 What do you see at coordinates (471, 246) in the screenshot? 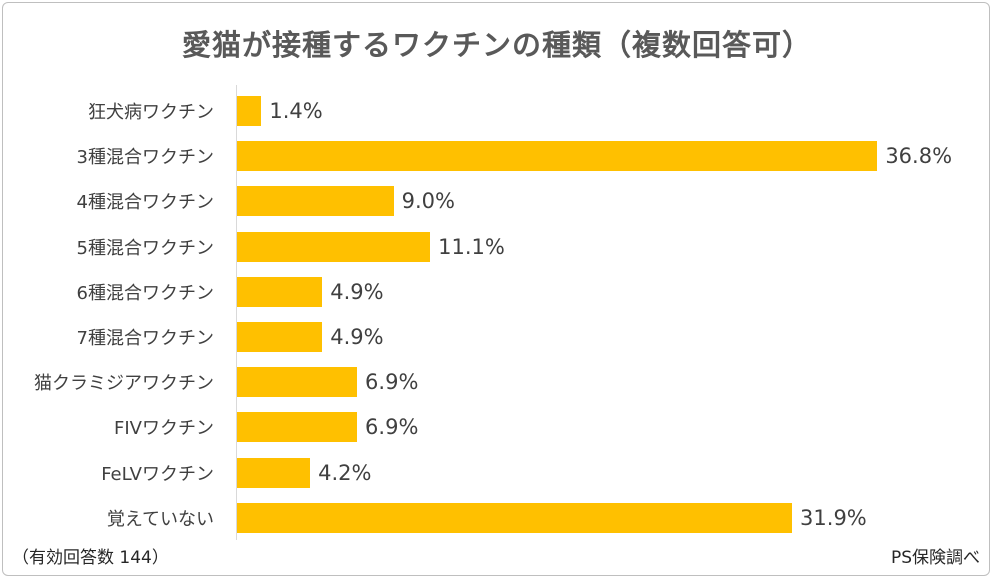
I see `data-label: 11.1%` at bounding box center [471, 246].